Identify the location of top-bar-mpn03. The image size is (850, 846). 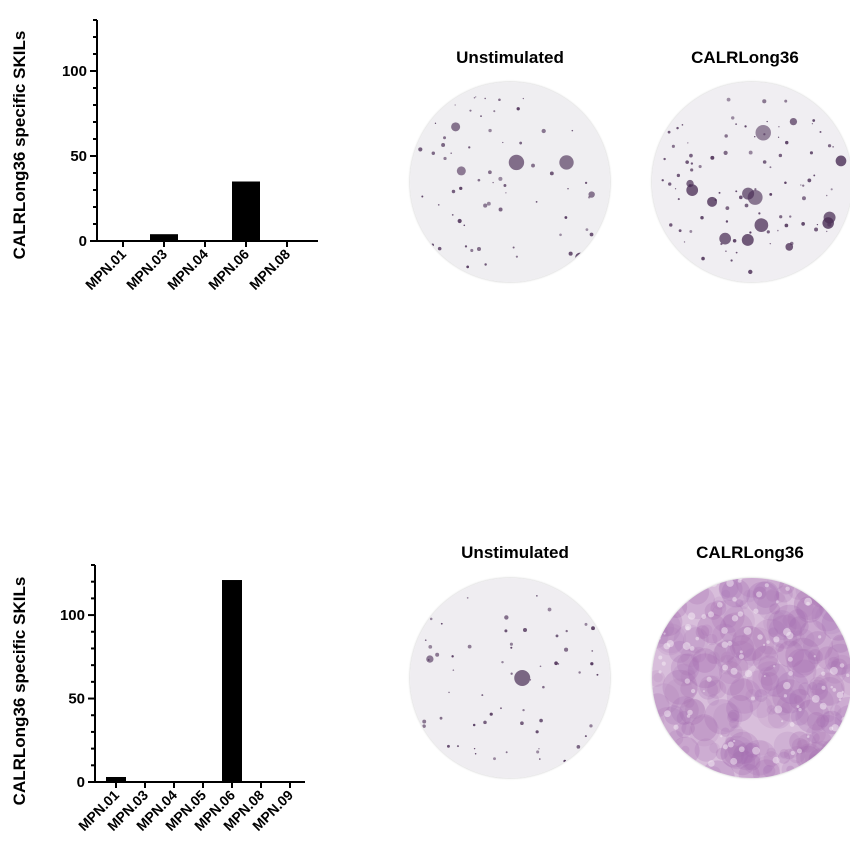
(164, 237).